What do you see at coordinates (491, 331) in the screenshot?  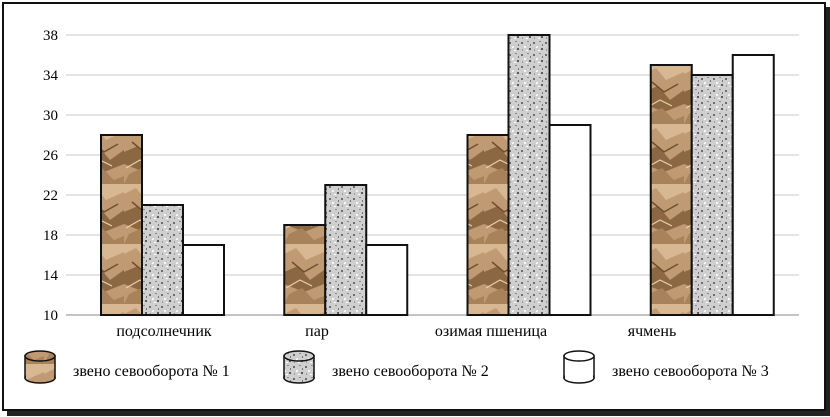 I see `category-label: озимая пшеница` at bounding box center [491, 331].